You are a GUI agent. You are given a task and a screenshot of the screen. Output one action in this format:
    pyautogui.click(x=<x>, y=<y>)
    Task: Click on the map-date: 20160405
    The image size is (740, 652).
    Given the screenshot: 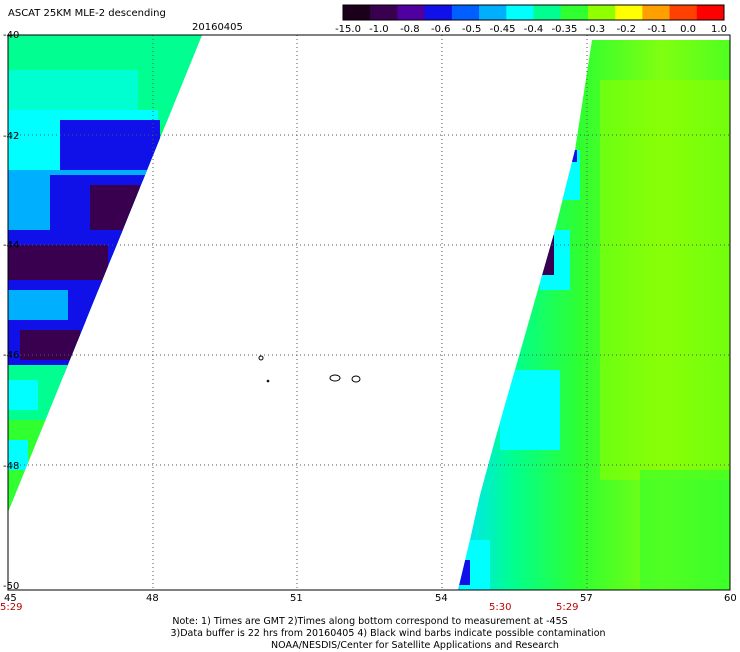 What is the action you would take?
    pyautogui.click(x=217, y=27)
    